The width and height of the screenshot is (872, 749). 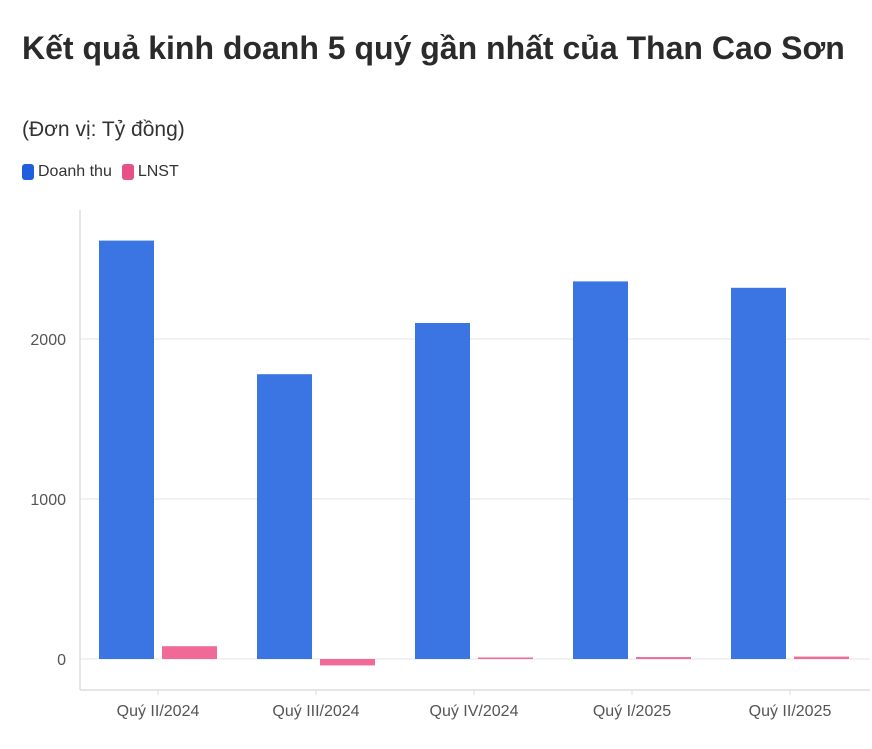 What do you see at coordinates (158, 711) in the screenshot?
I see `x-tick-label-1: Quý II/2024` at bounding box center [158, 711].